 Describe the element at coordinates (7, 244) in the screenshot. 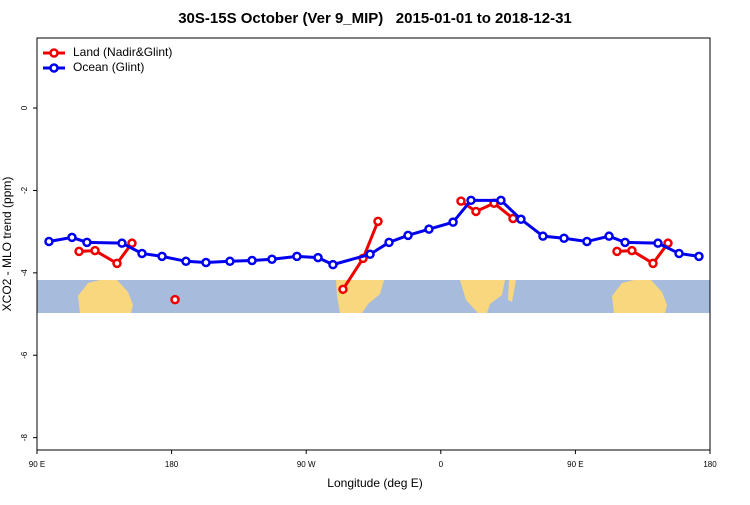

I see `y-axis-label: XCO2 - MLO trend (ppm)` at that location.